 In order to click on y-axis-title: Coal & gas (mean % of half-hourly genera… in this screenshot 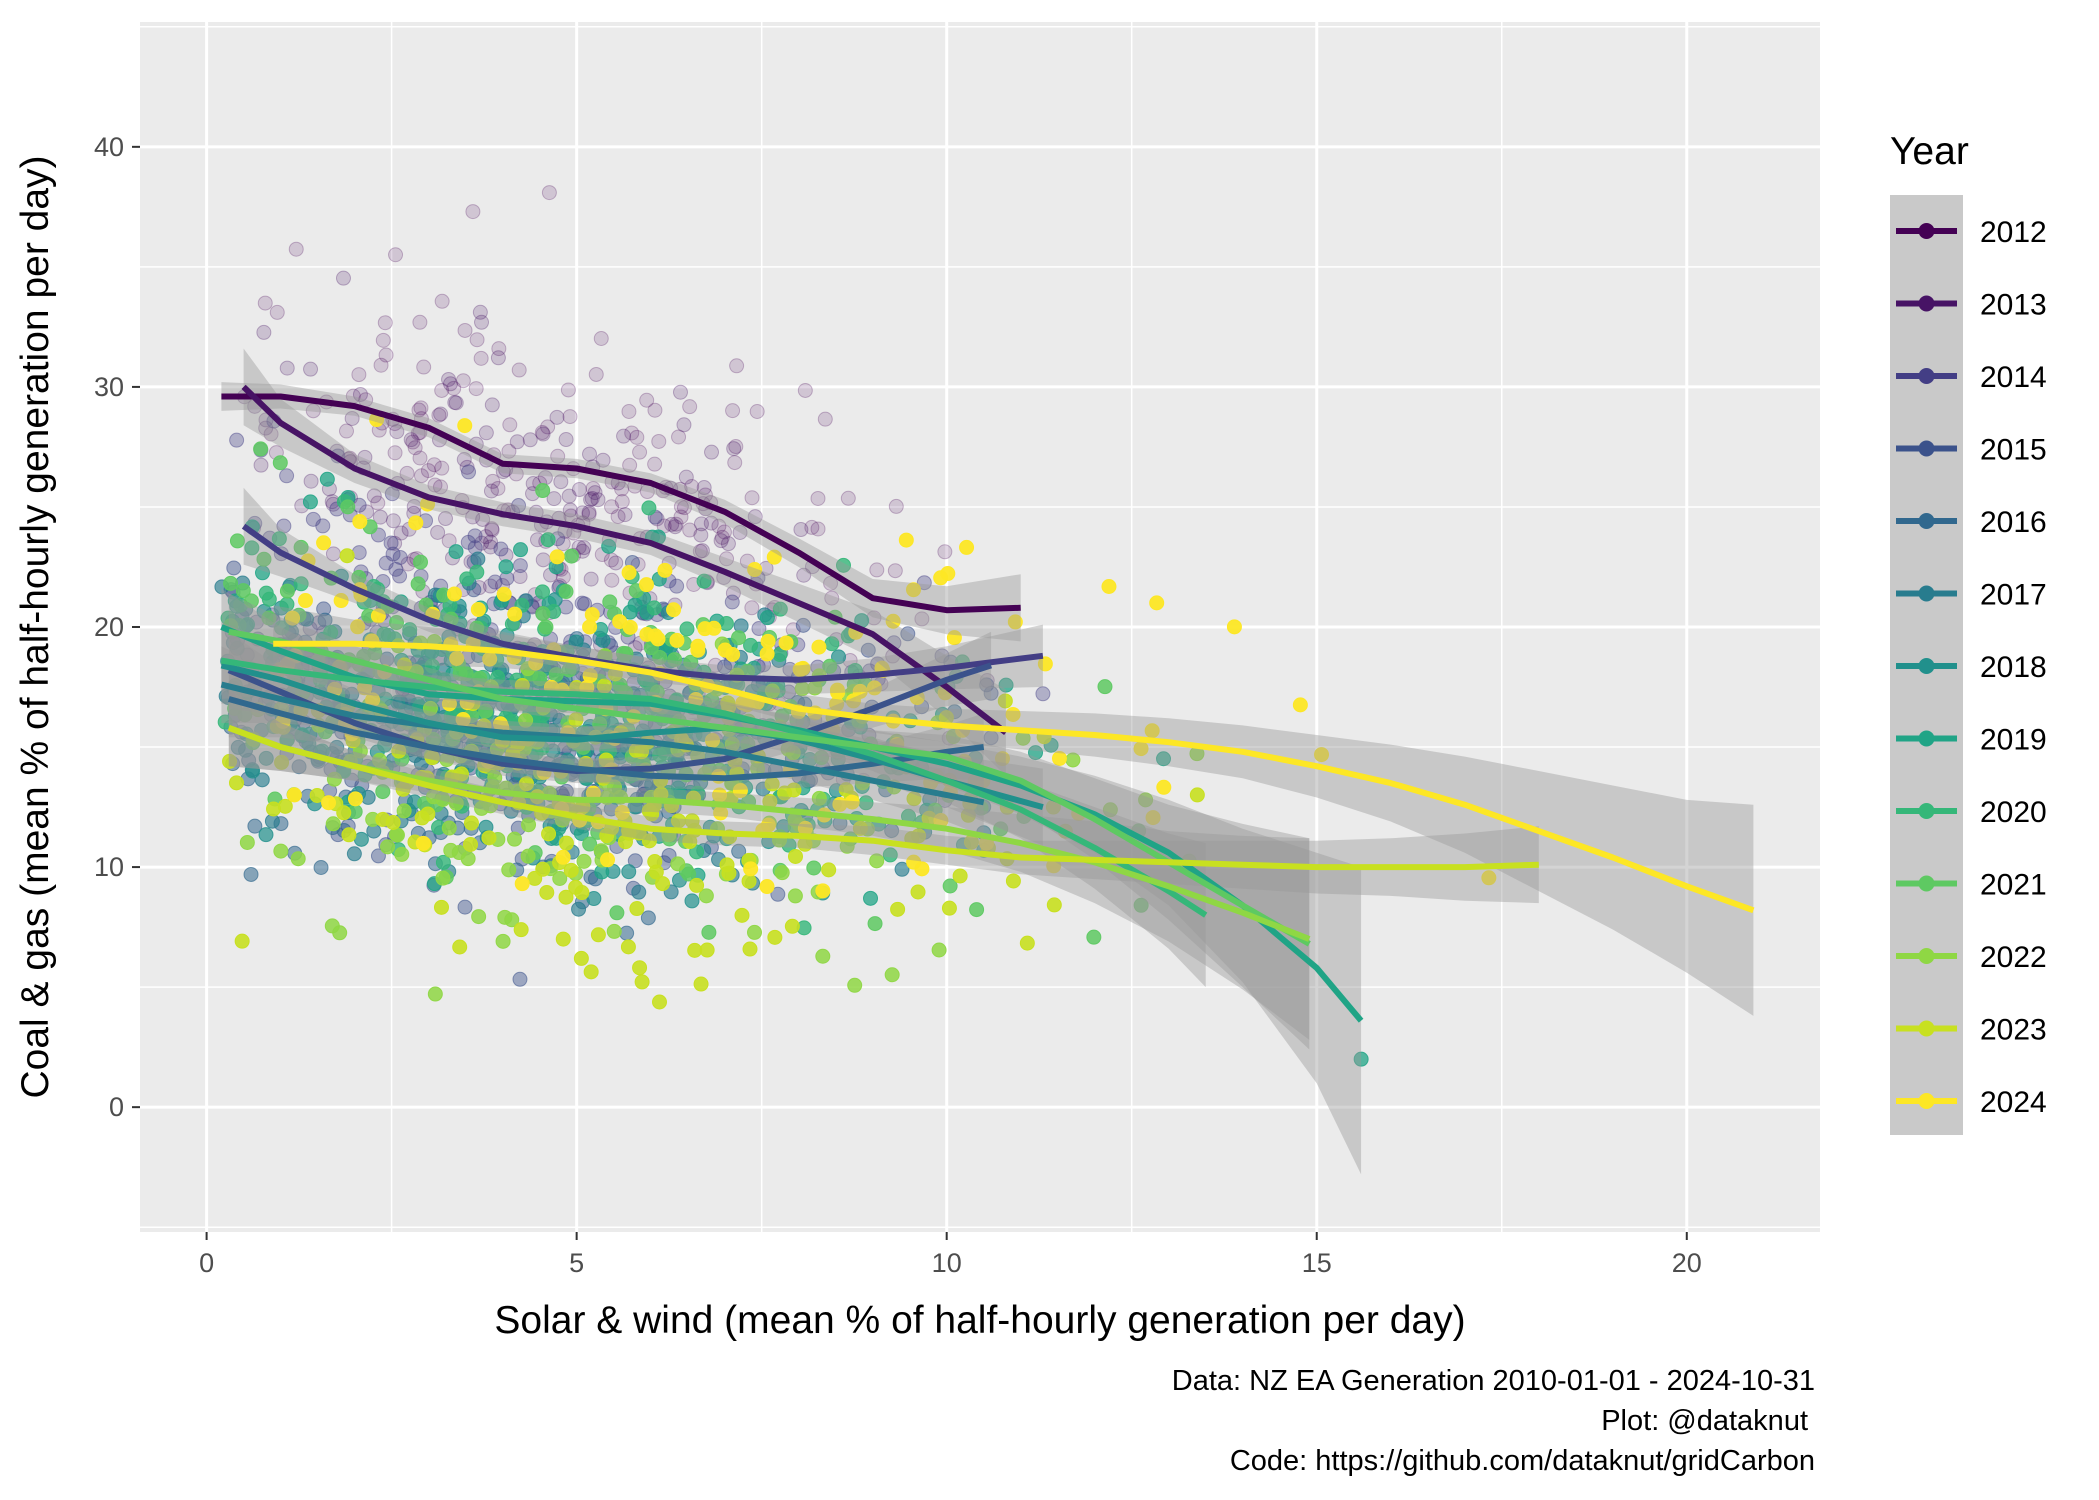, I will do `click(35, 626)`.